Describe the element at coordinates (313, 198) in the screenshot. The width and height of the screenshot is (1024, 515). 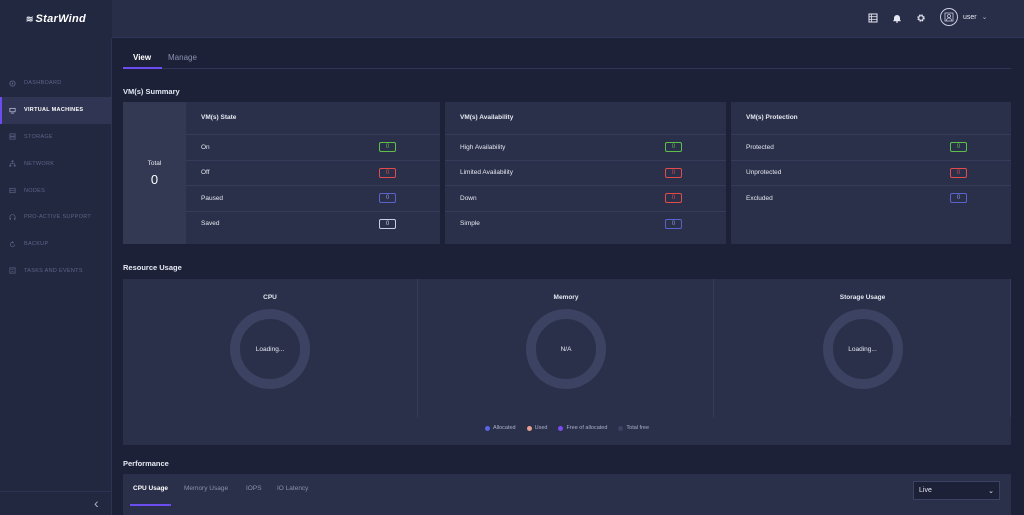
I see `state-row-paused: Paused 0` at that location.